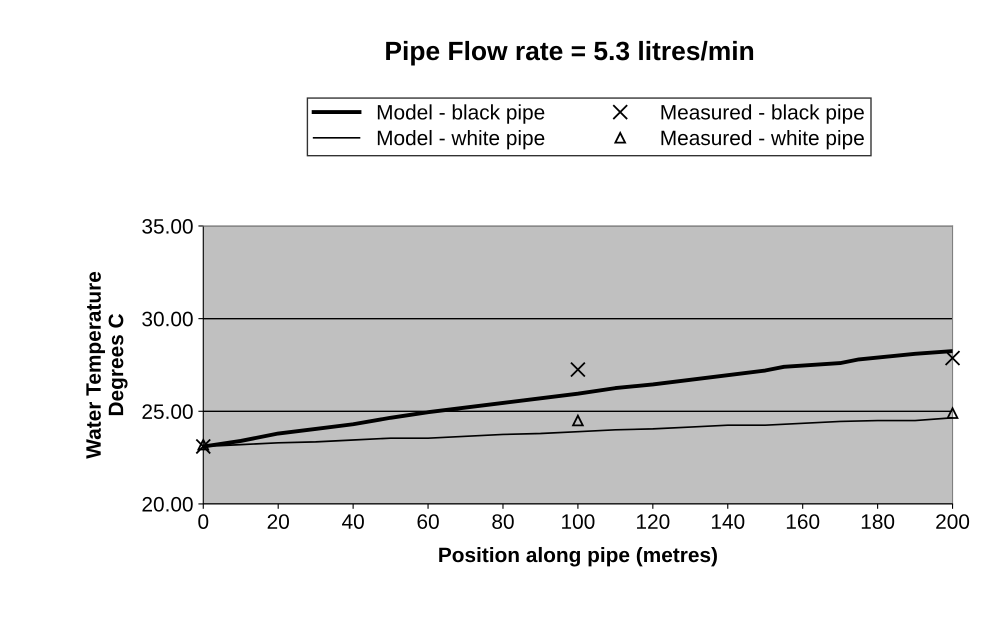 The width and height of the screenshot is (982, 626). What do you see at coordinates (167, 412) in the screenshot?
I see `y-tick-label: 25.00` at bounding box center [167, 412].